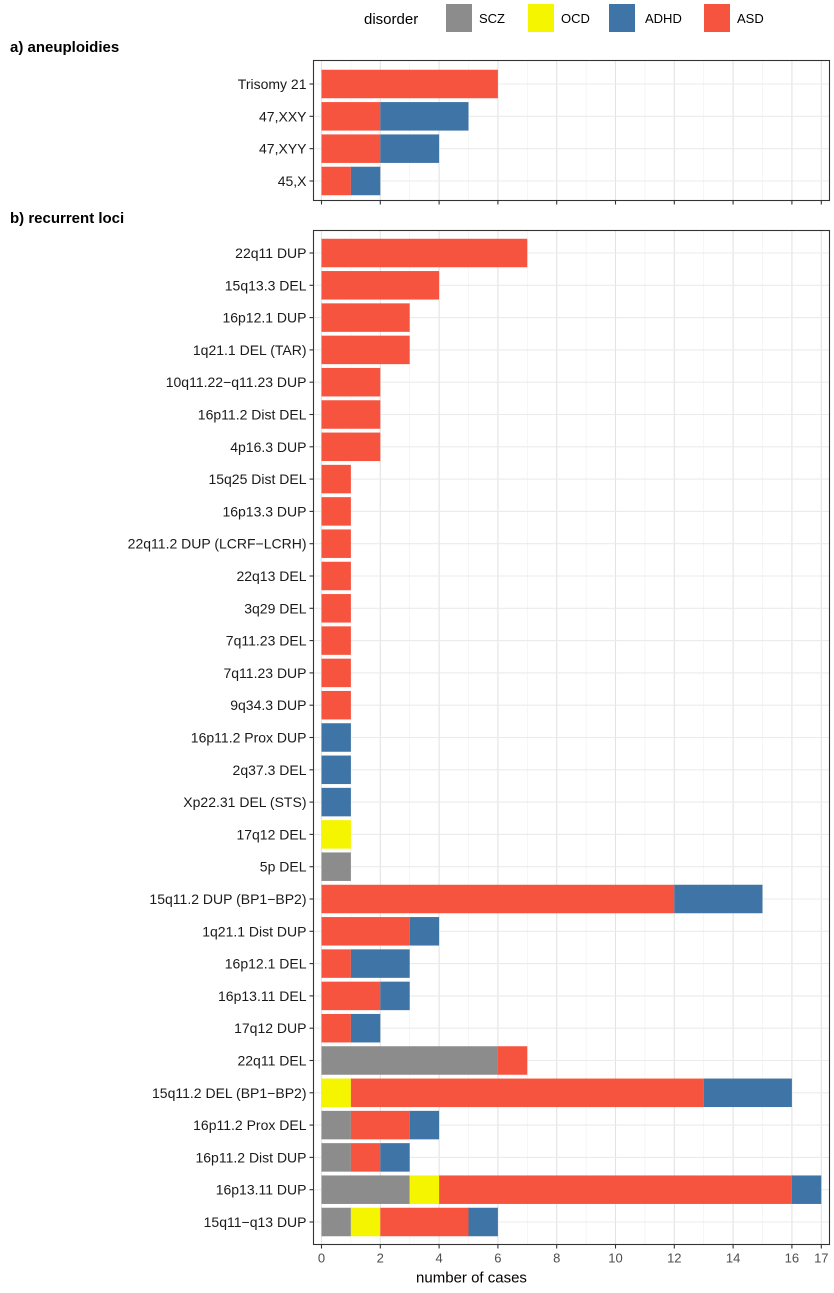 The width and height of the screenshot is (834, 1293). What do you see at coordinates (254, 931) in the screenshot?
I see `y-tick-label: 1q21.1 Dist DUP` at bounding box center [254, 931].